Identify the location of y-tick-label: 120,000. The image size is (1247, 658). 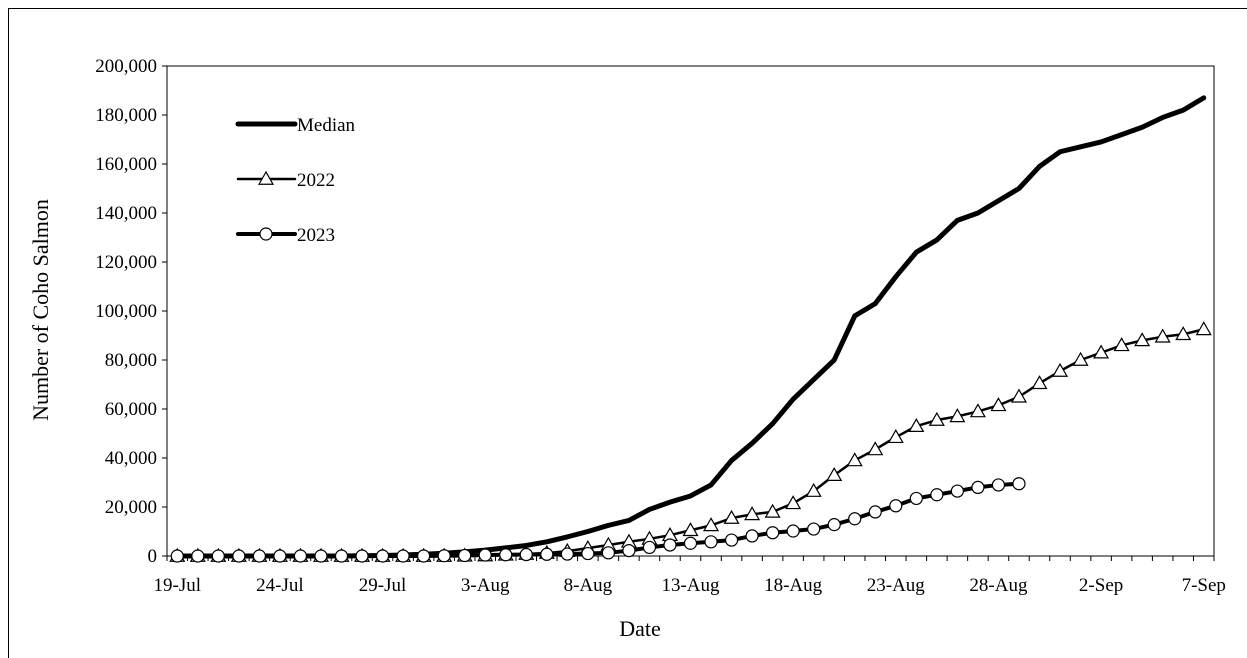
(126, 262).